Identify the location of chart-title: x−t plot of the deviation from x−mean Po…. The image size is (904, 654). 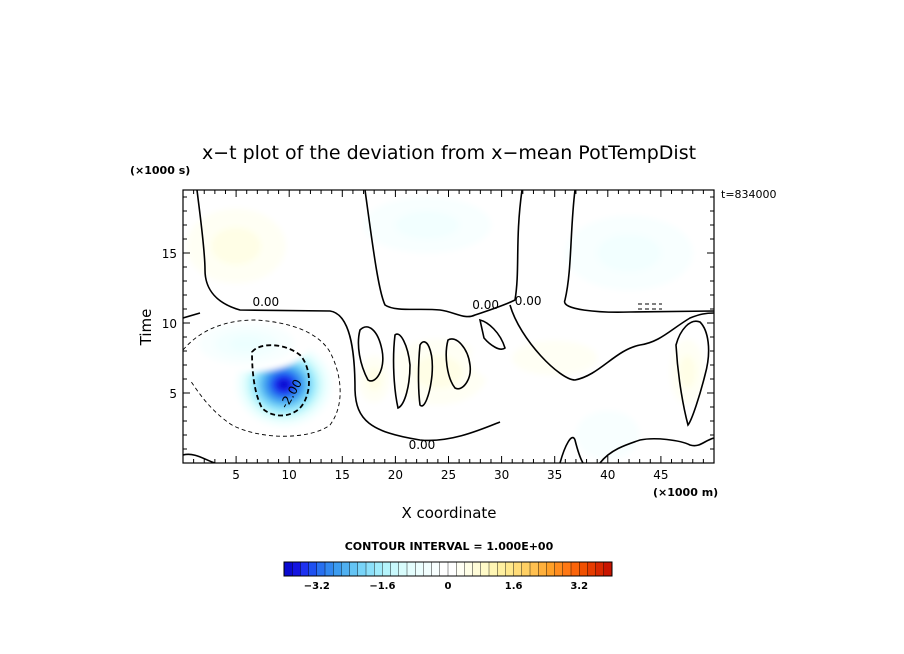
(449, 153).